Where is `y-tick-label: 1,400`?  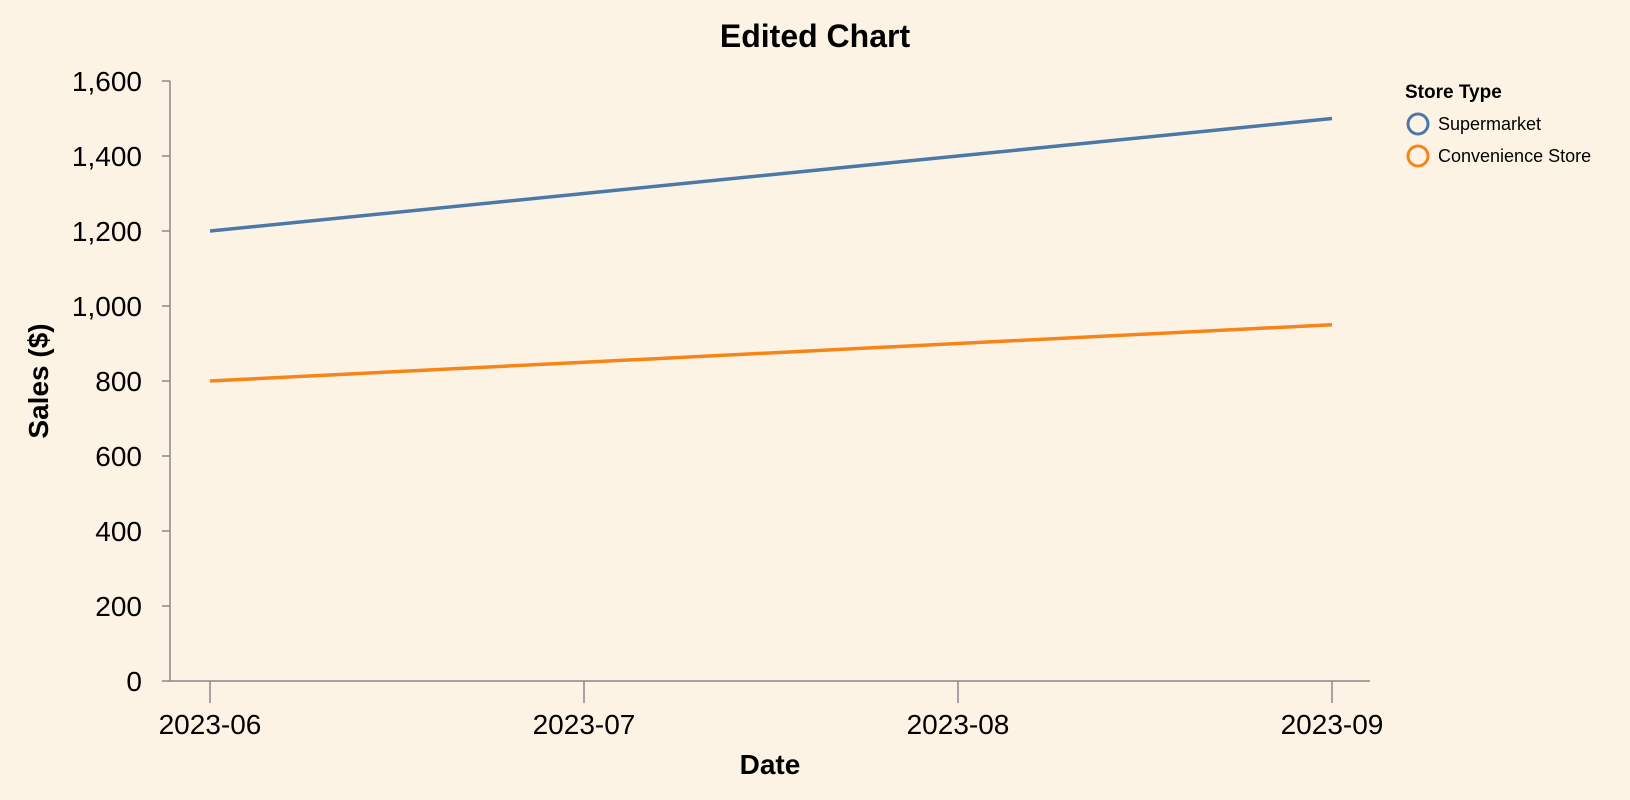
y-tick-label: 1,400 is located at coordinates (107, 156).